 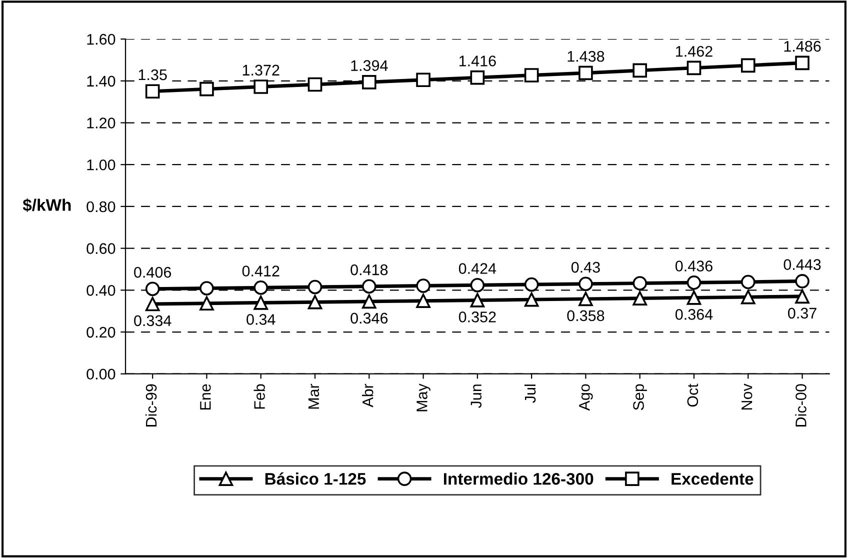 I want to click on x-tick-label: May, so click(x=423, y=398).